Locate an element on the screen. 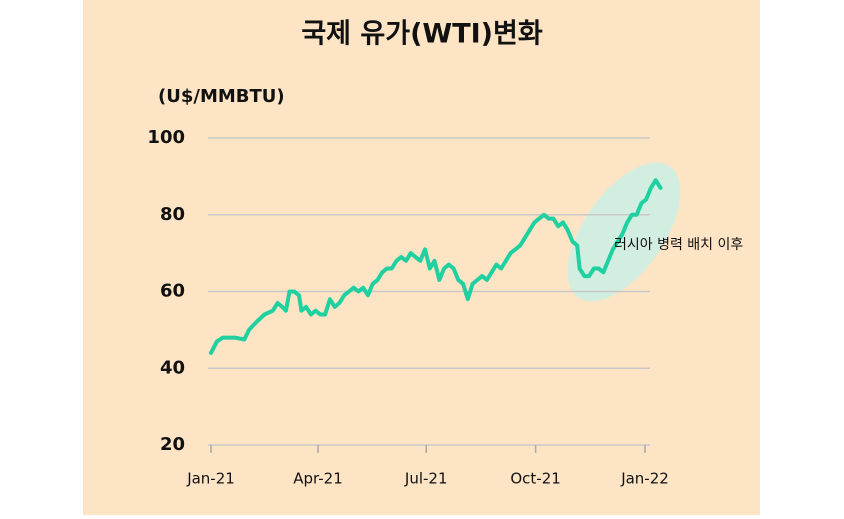  x-tick-label: Jan-21 is located at coordinates (210, 479).